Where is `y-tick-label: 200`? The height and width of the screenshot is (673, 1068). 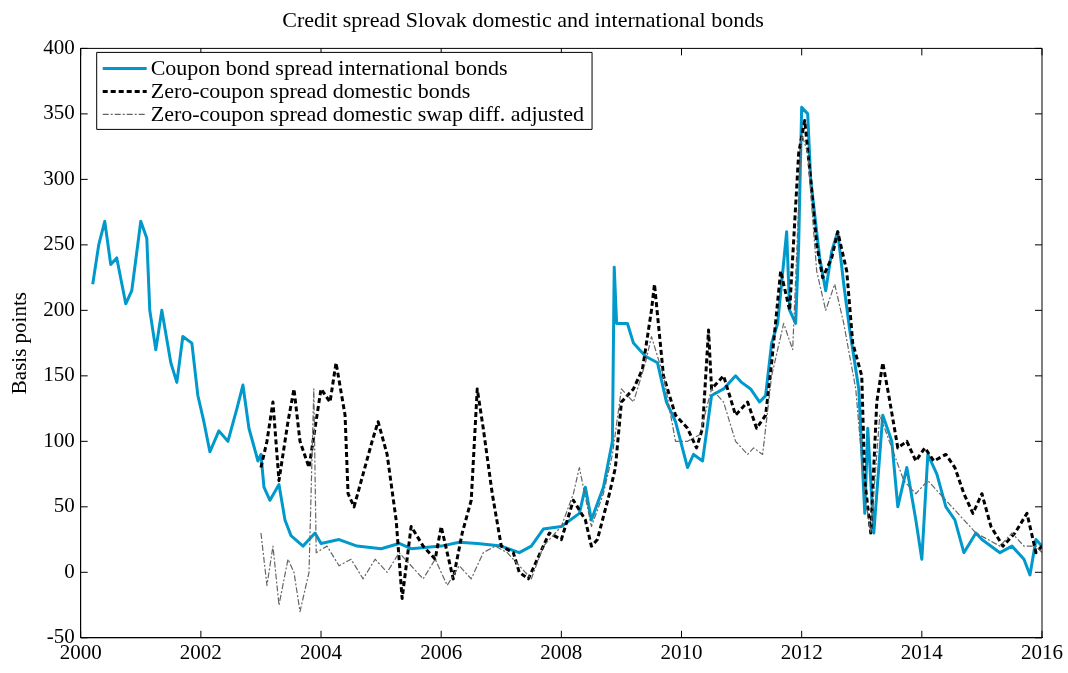 y-tick-label: 200 is located at coordinates (59, 308).